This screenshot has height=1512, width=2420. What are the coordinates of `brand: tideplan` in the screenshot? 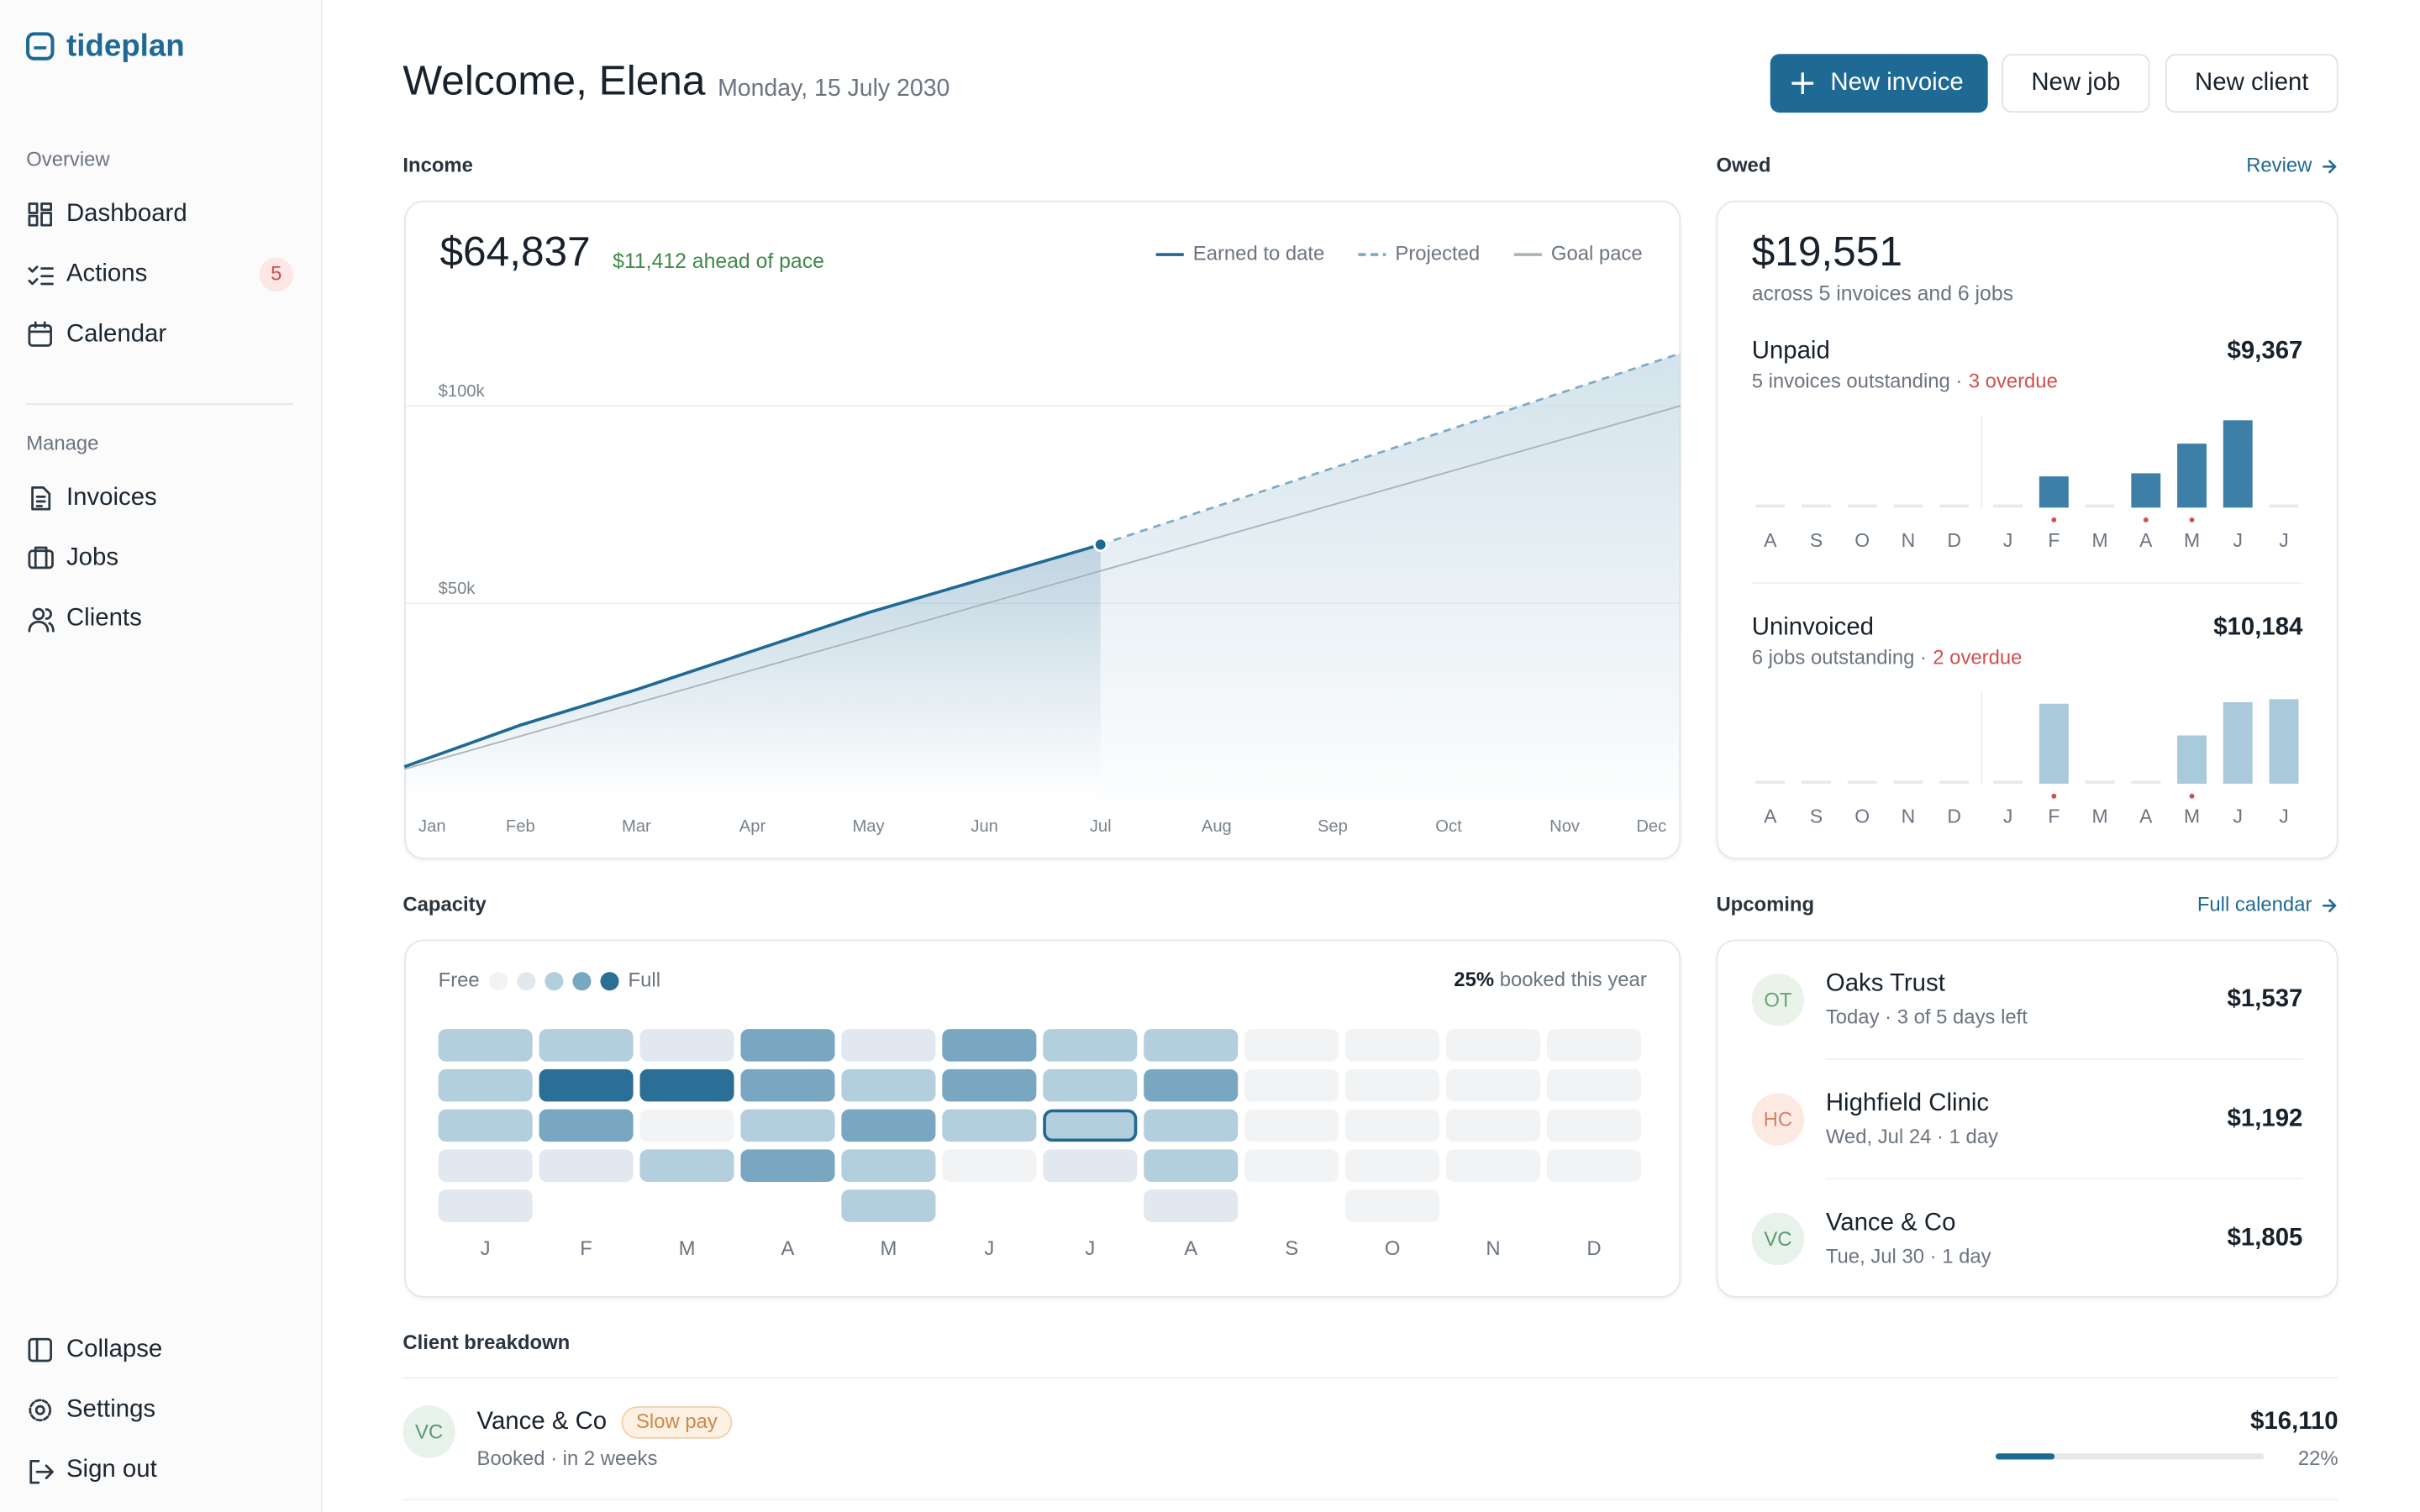 It's located at (125, 46).